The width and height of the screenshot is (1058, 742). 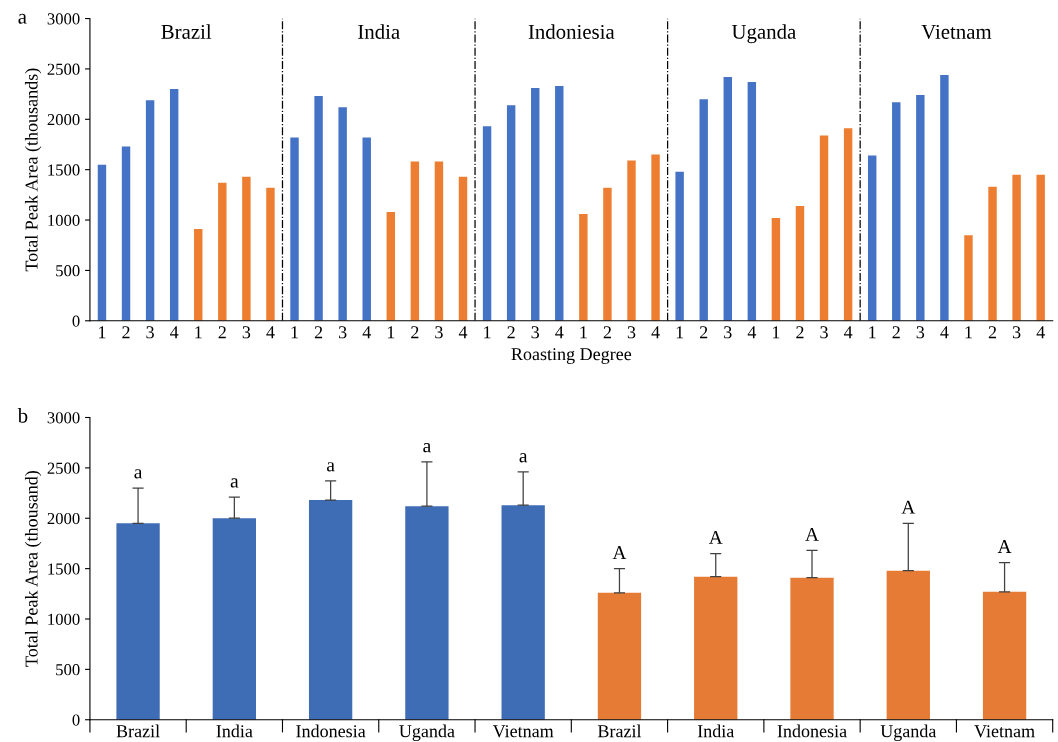 I want to click on y-tick-label: 3000, so click(x=63, y=418).